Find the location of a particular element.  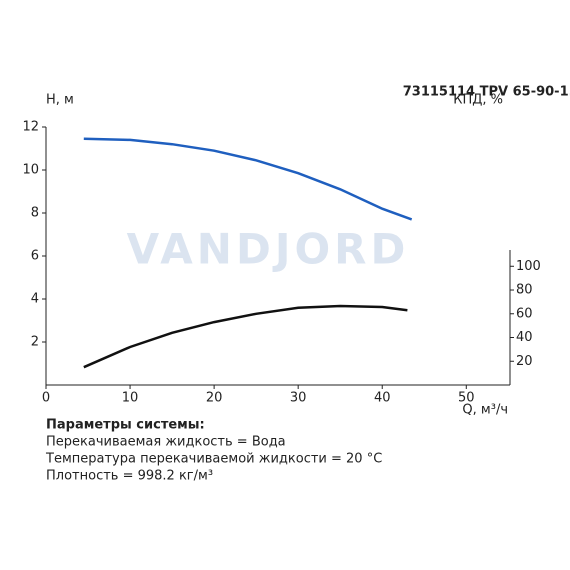

chart-title: 73115114 TPV 65-90-1.5/4 Q-A-B-E is located at coordinates (486, 92).